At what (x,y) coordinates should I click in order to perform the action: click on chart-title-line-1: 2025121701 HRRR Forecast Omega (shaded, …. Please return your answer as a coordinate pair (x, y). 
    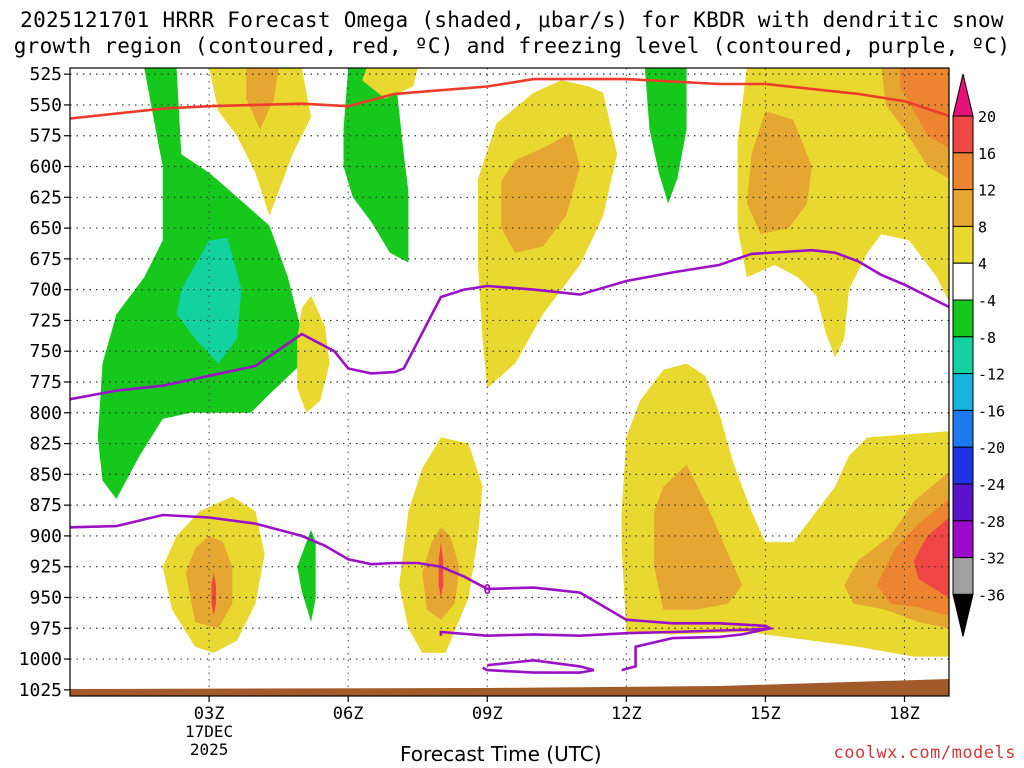
    Looking at the image, I should click on (512, 20).